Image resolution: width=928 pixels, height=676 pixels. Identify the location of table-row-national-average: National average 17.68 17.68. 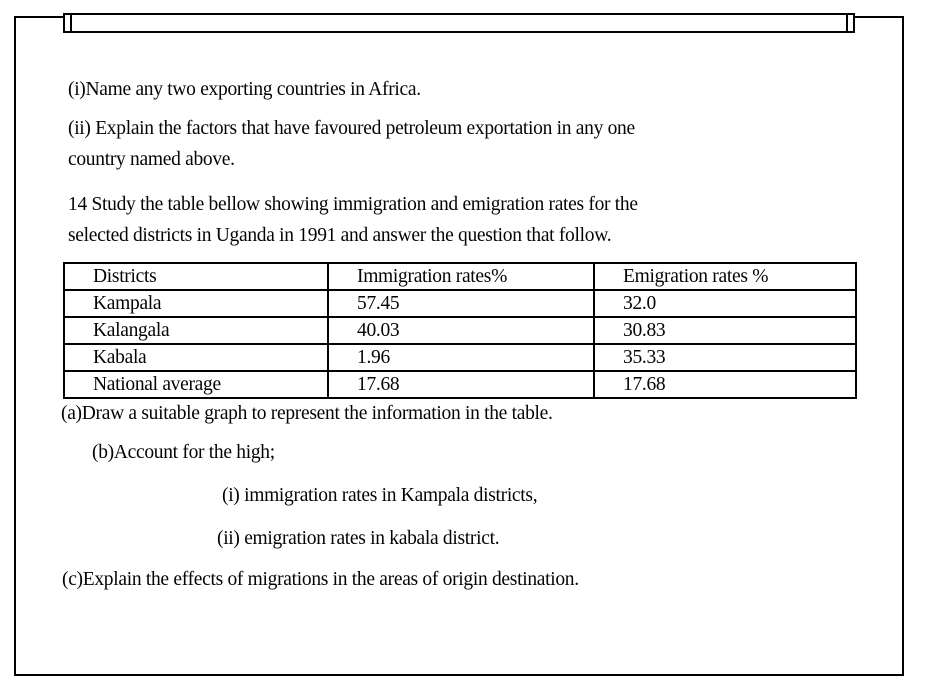
(460, 384).